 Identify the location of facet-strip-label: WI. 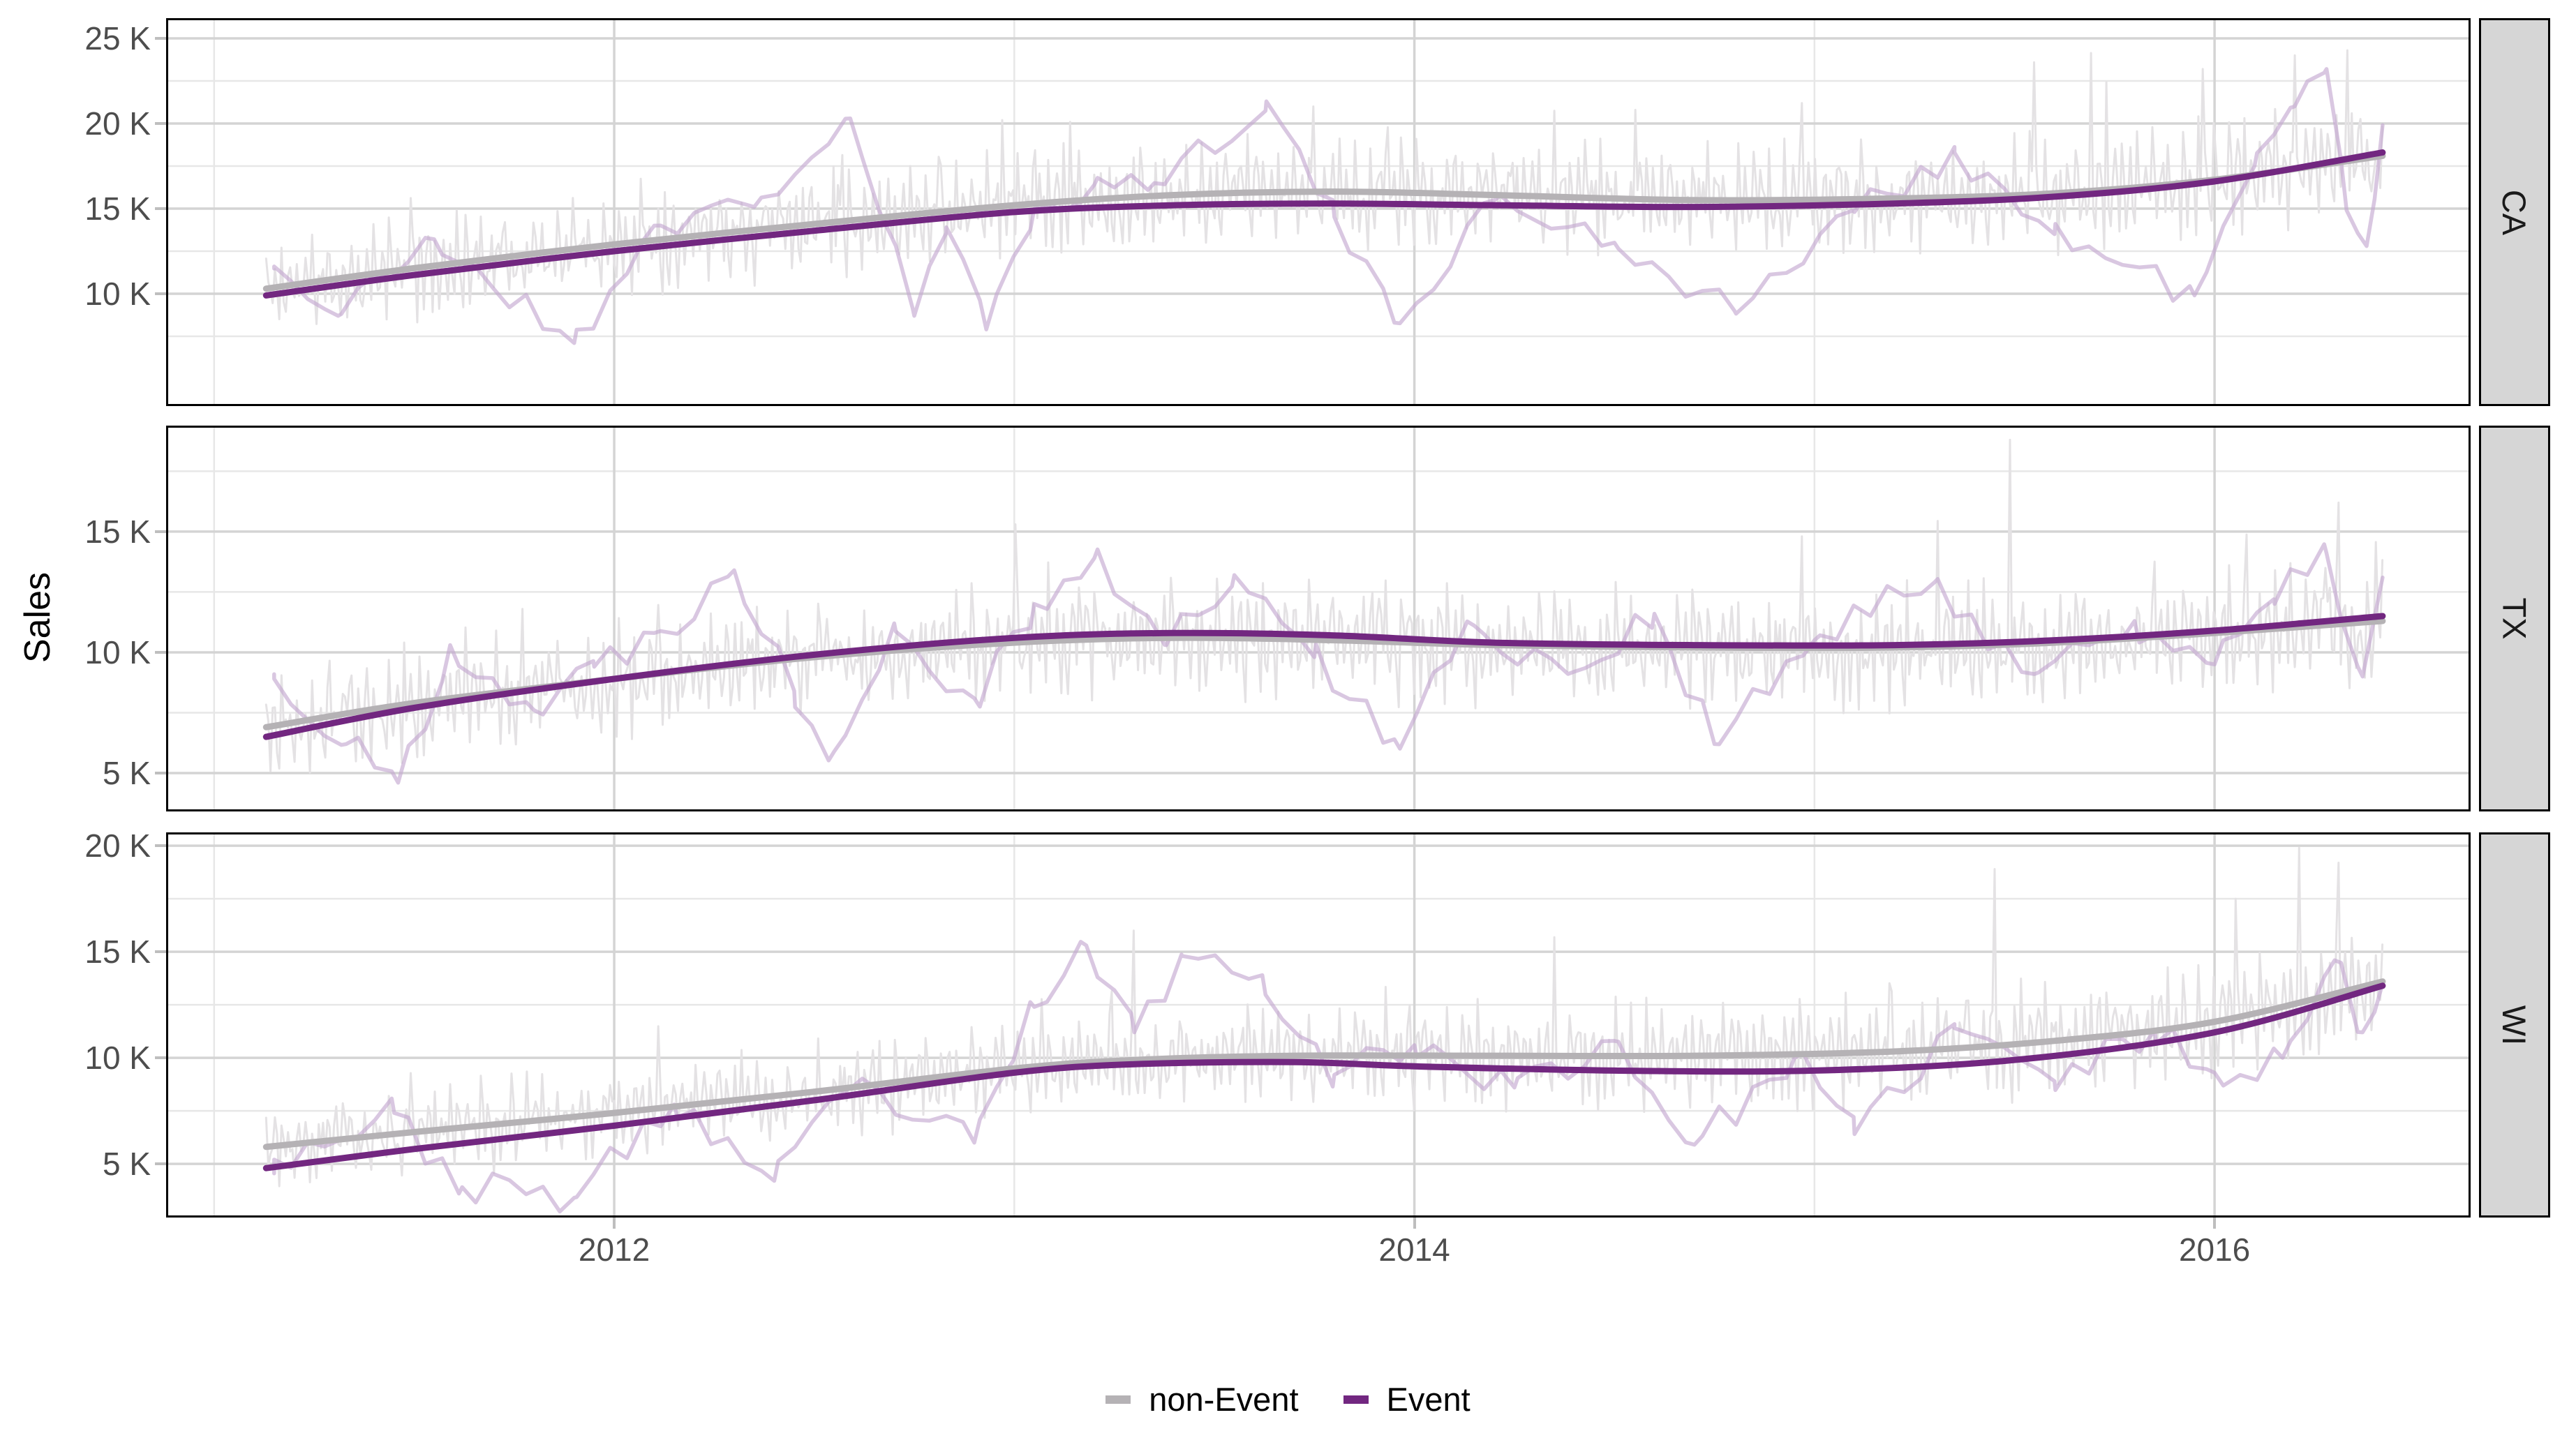
(2514, 1025).